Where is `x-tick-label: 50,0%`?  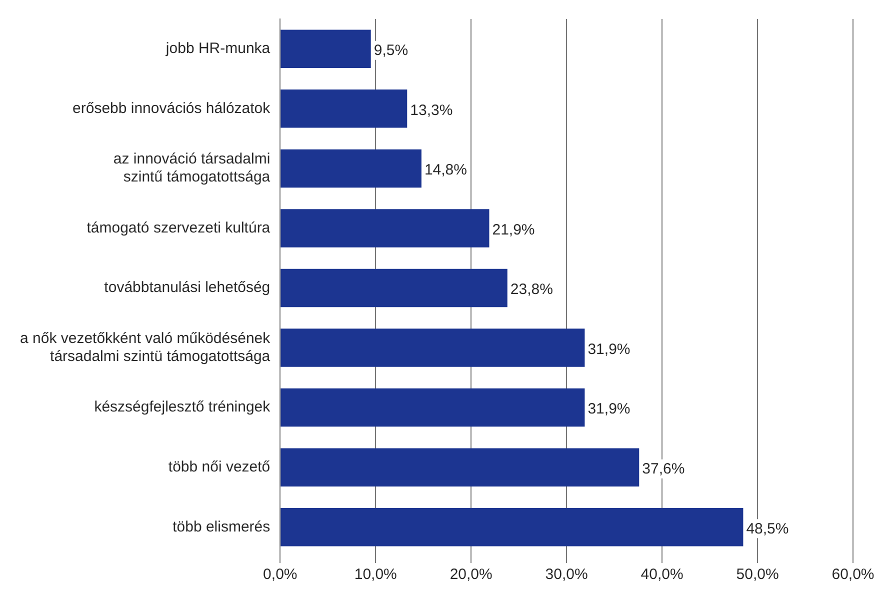 x-tick-label: 50,0% is located at coordinates (757, 575).